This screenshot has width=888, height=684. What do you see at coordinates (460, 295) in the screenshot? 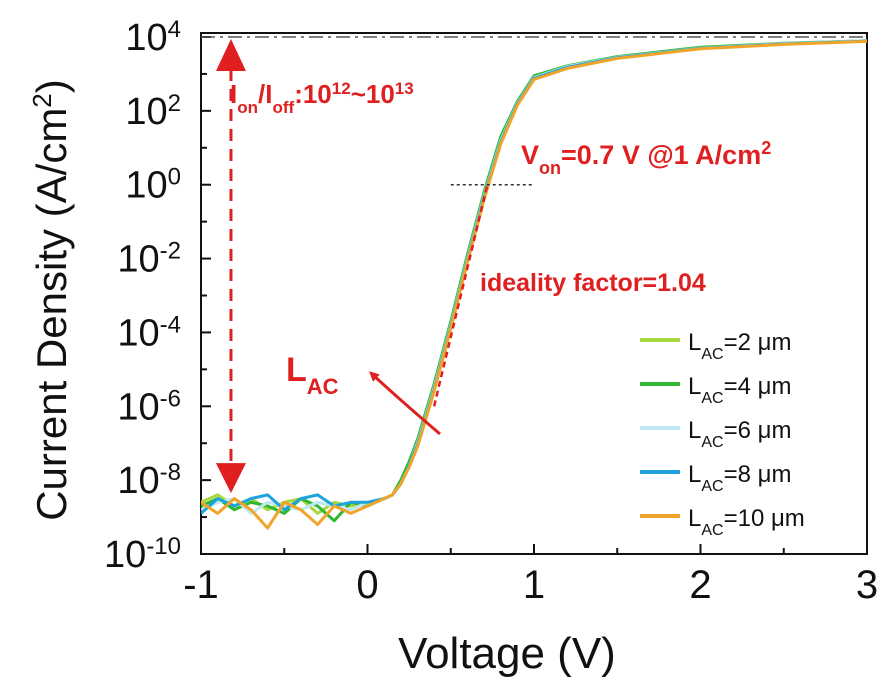
I see `ideality-dashed-line` at bounding box center [460, 295].